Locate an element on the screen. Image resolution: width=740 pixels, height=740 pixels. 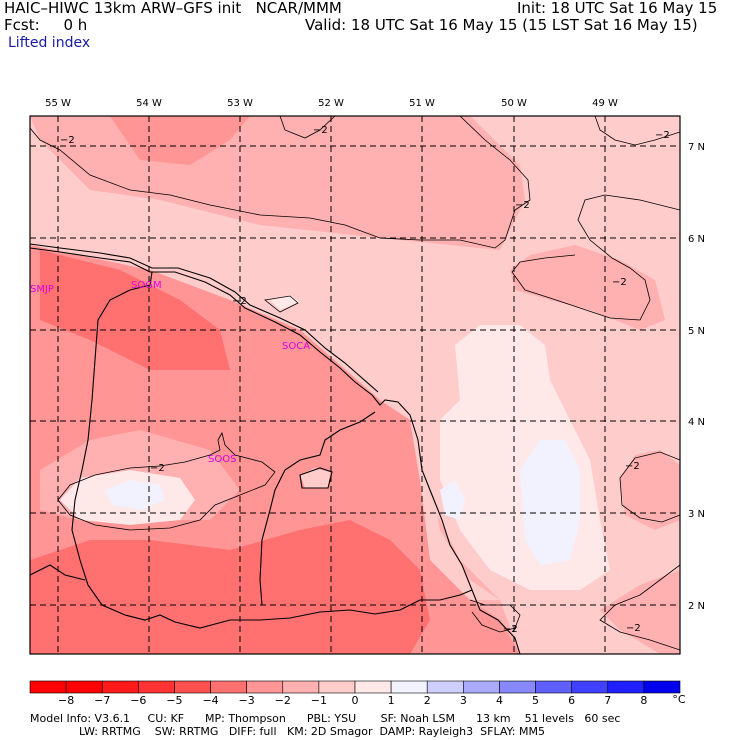
station-soca: SOCA is located at coordinates (296, 346).